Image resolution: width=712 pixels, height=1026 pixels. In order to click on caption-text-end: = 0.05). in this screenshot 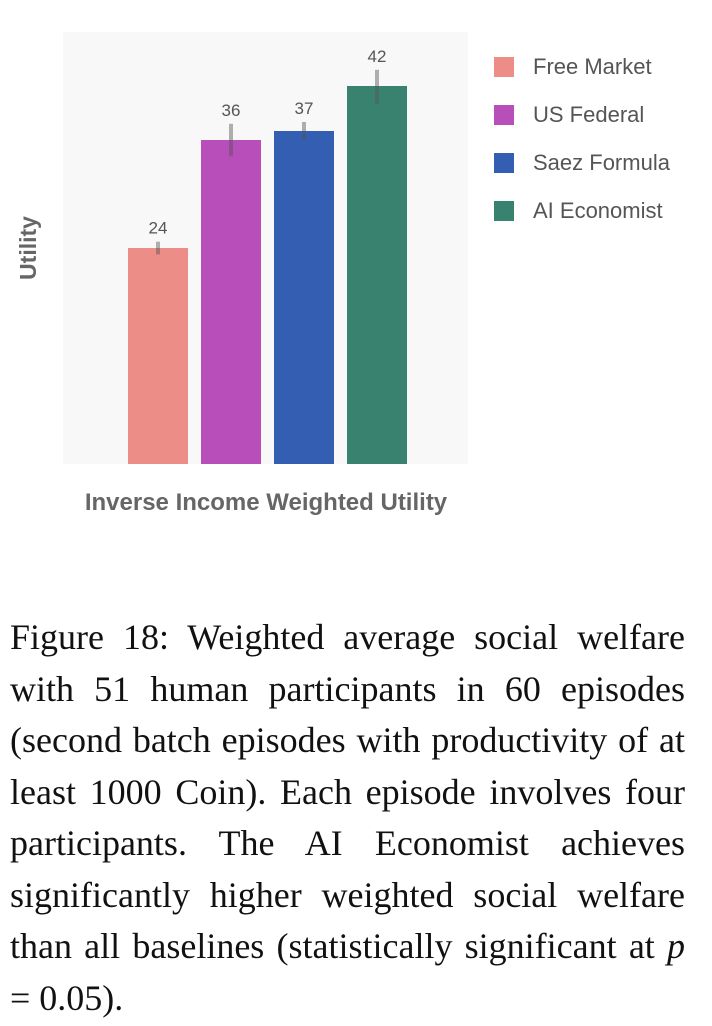, I will do `click(67, 997)`.